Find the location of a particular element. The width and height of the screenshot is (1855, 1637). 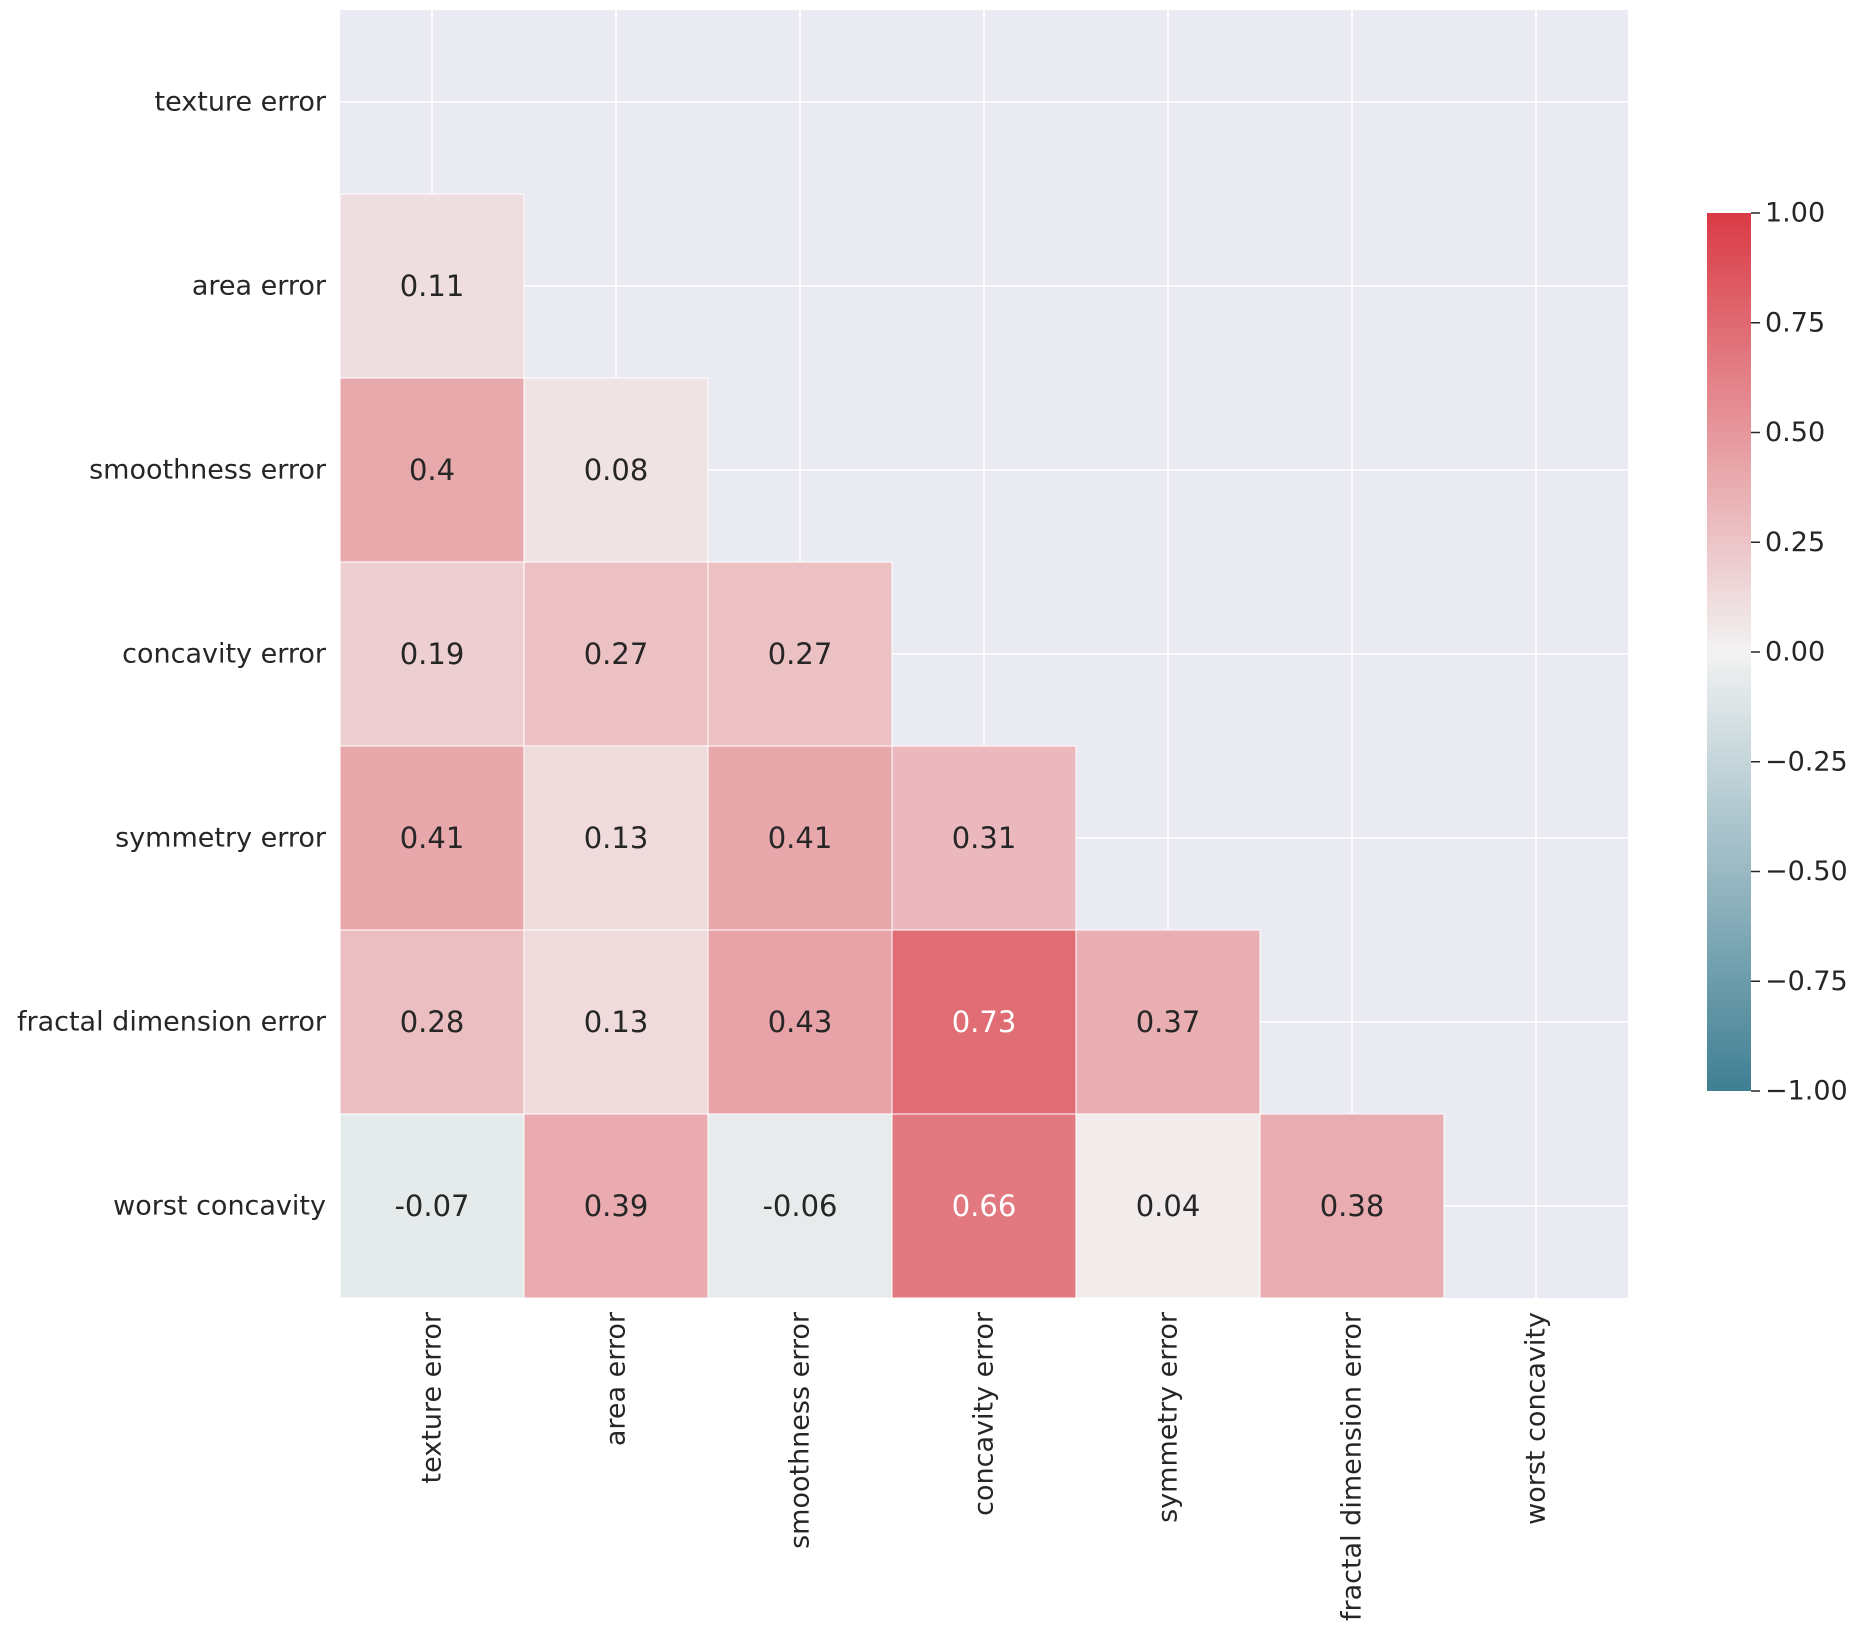

x-tick-label: worst concavity is located at coordinates (1536, 1418).